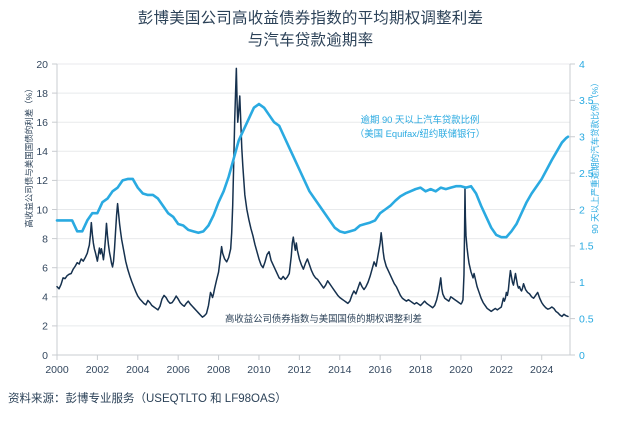 The width and height of the screenshot is (621, 426). I want to click on right-tick-label: 0.5, so click(586, 319).